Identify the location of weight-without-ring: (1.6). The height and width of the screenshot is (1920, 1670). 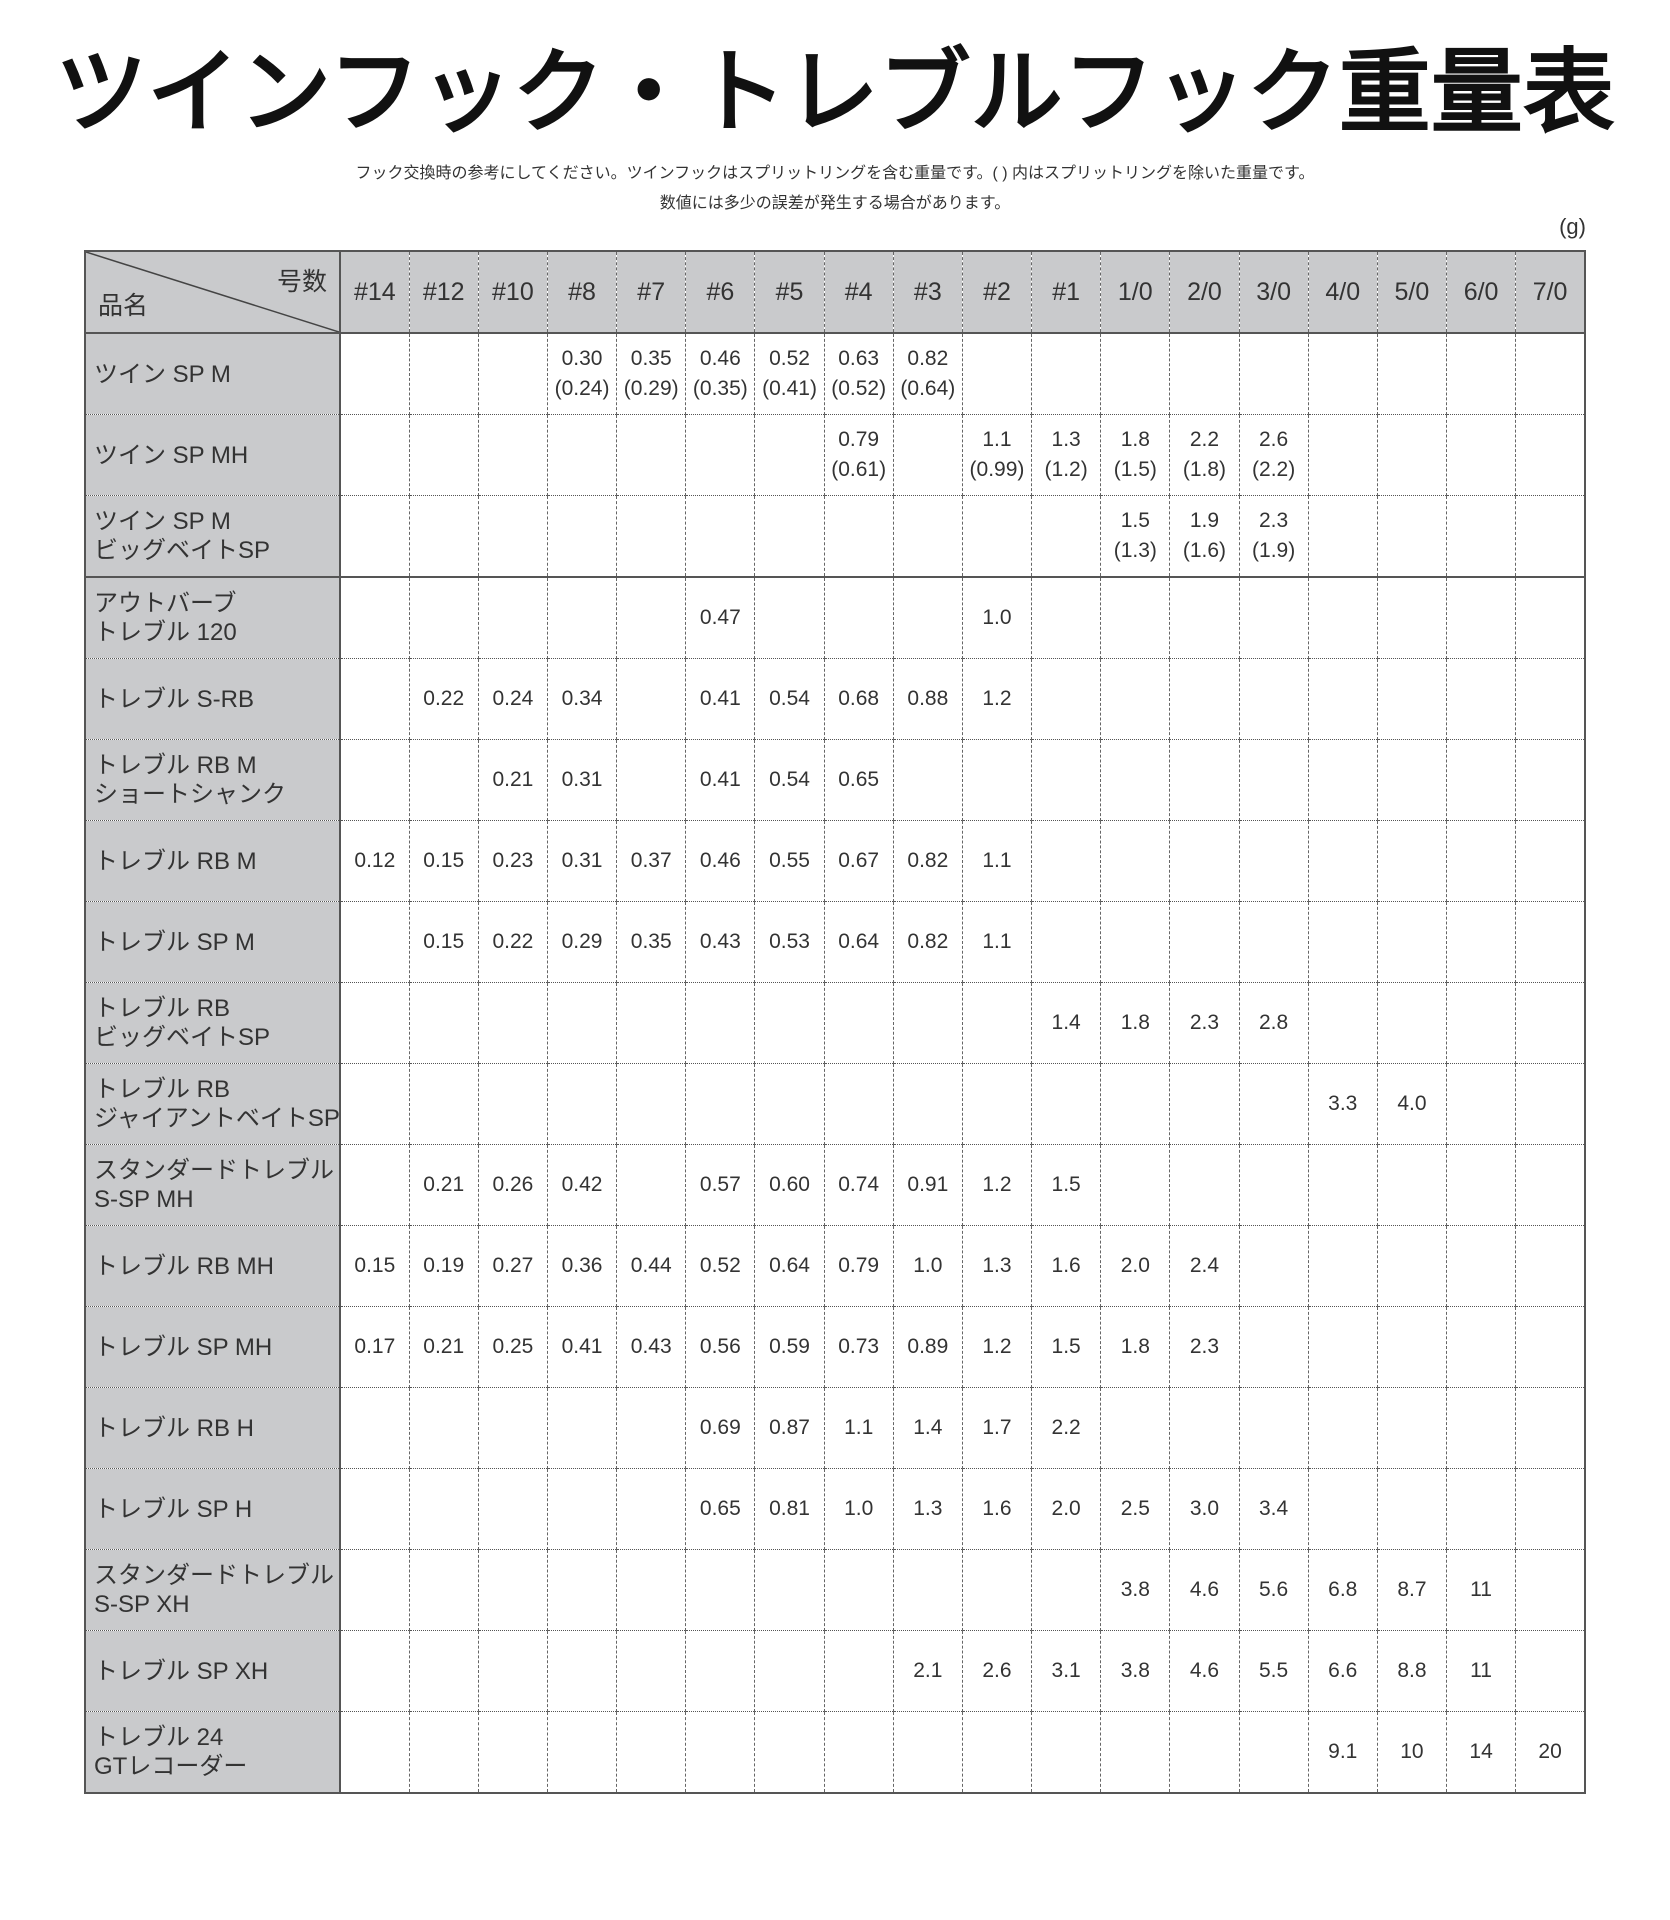
(1204, 550).